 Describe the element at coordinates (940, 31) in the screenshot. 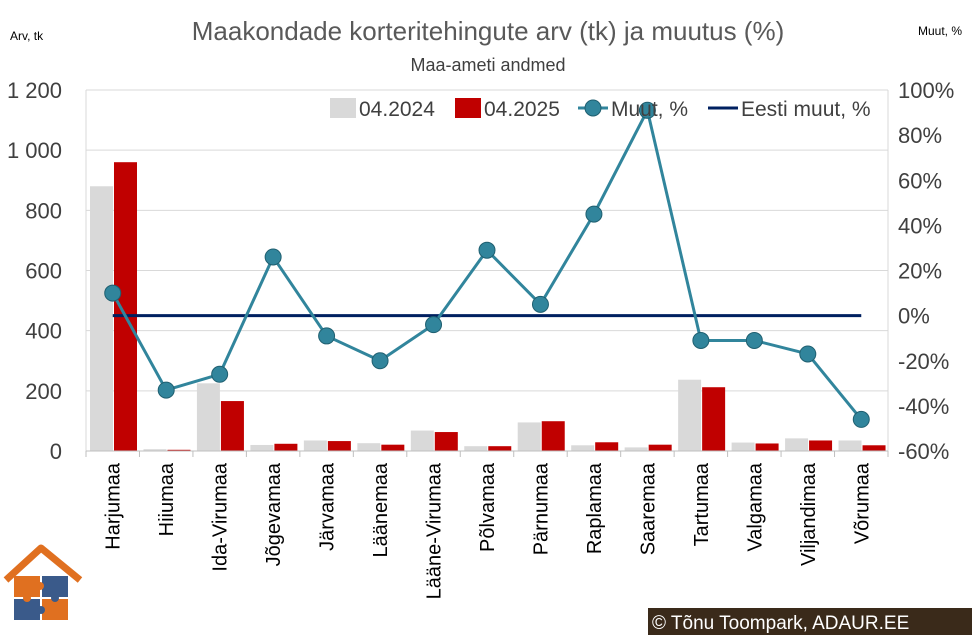

I see `y2-axis-label: Muut, %` at that location.